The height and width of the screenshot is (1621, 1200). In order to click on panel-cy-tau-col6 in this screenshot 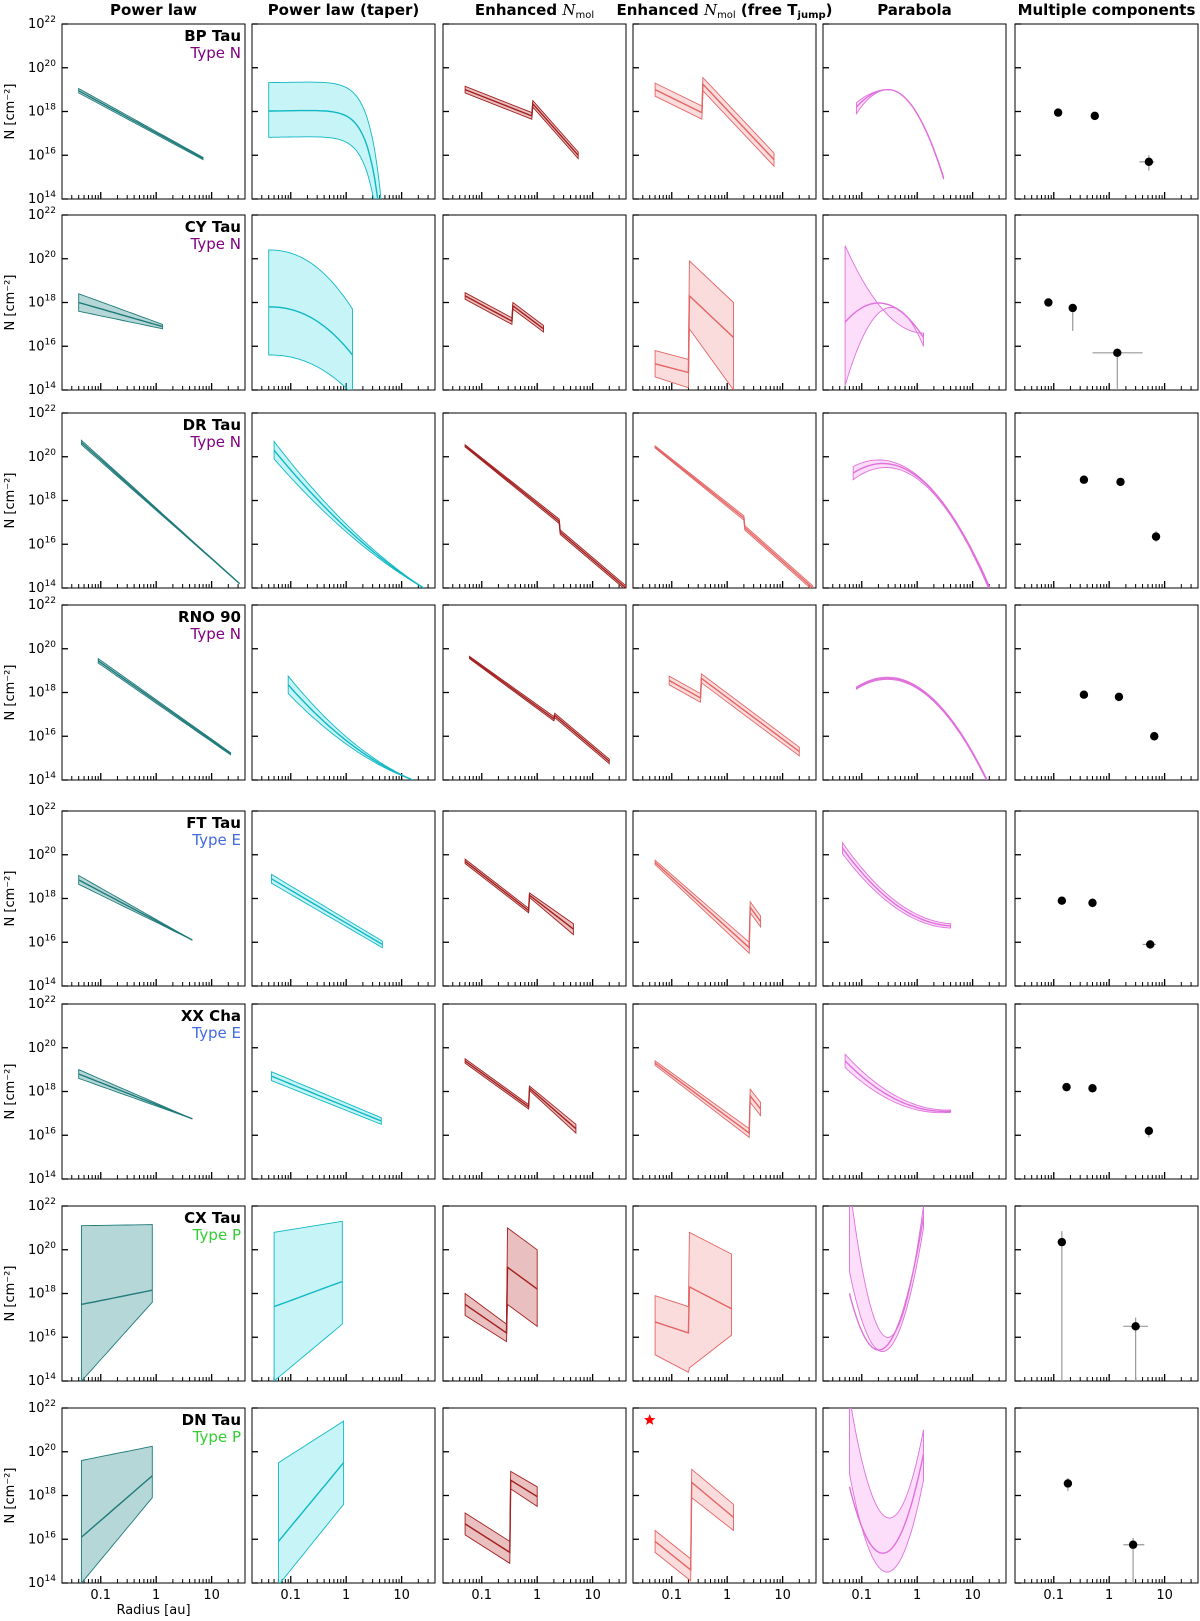, I will do `click(1106, 302)`.